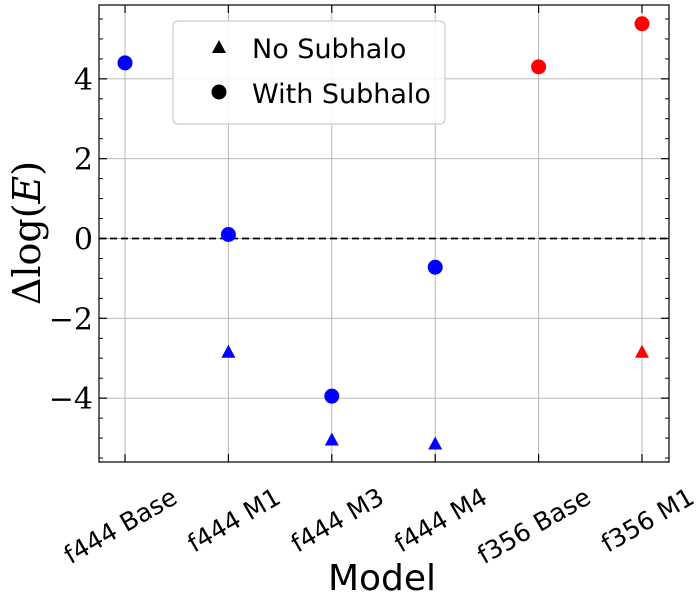 The image size is (700, 600). I want to click on svg-text: Δlog(E), so click(27, 233).